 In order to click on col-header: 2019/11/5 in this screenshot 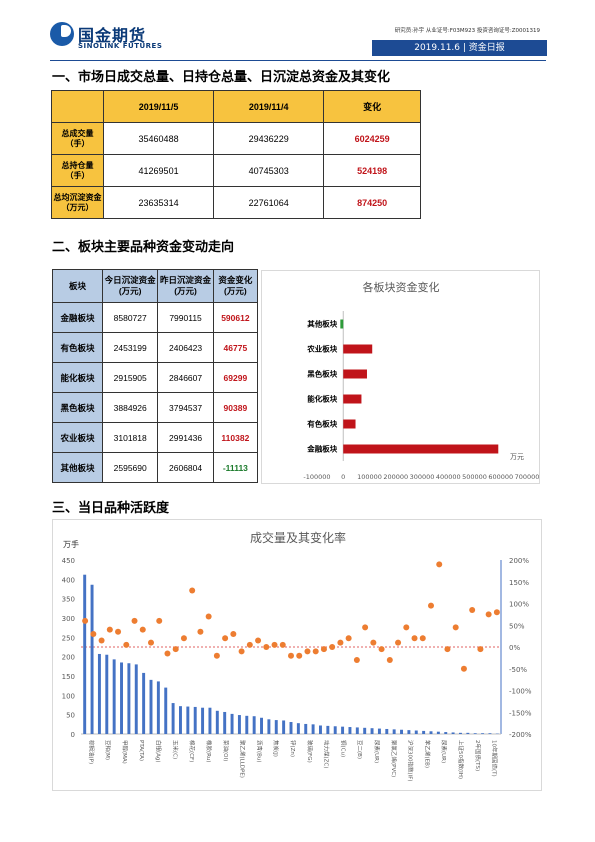, I will do `click(158, 106)`.